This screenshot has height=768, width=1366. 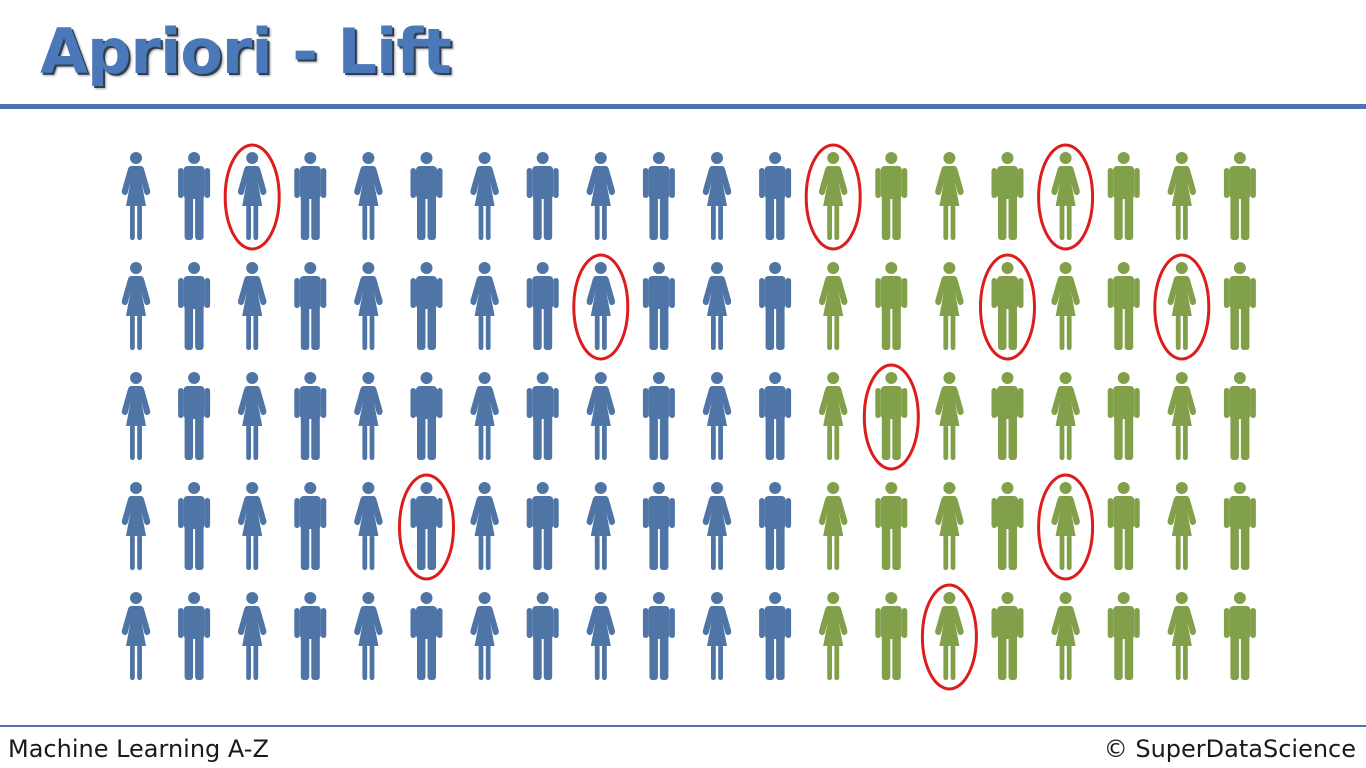 I want to click on slide-title: Apriori - Lift, so click(x=246, y=51).